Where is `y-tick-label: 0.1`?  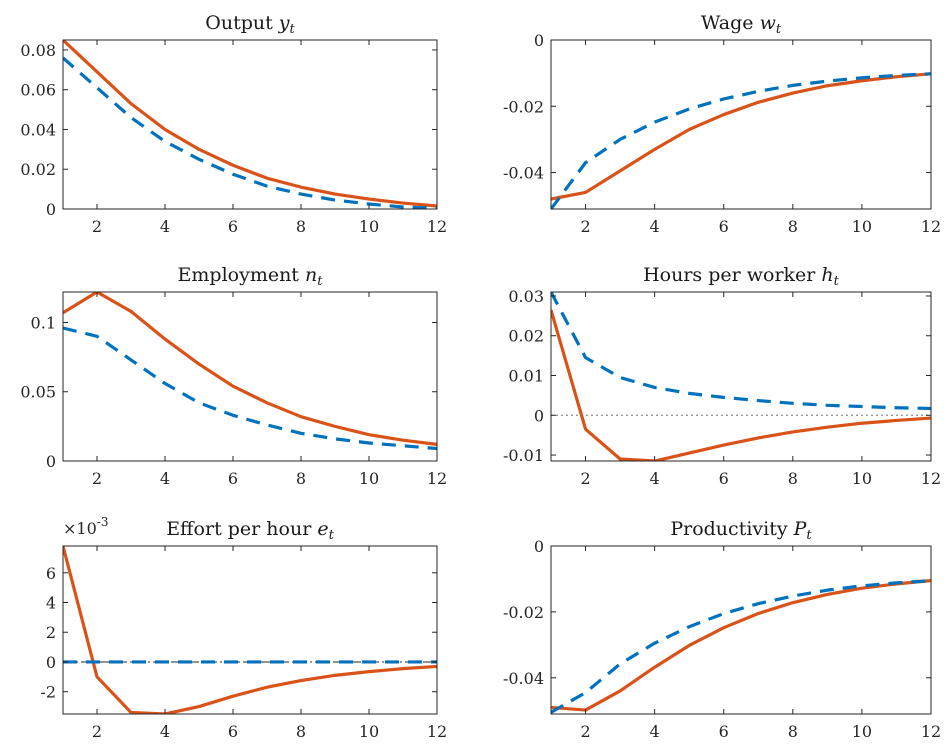 y-tick-label: 0.1 is located at coordinates (43, 322).